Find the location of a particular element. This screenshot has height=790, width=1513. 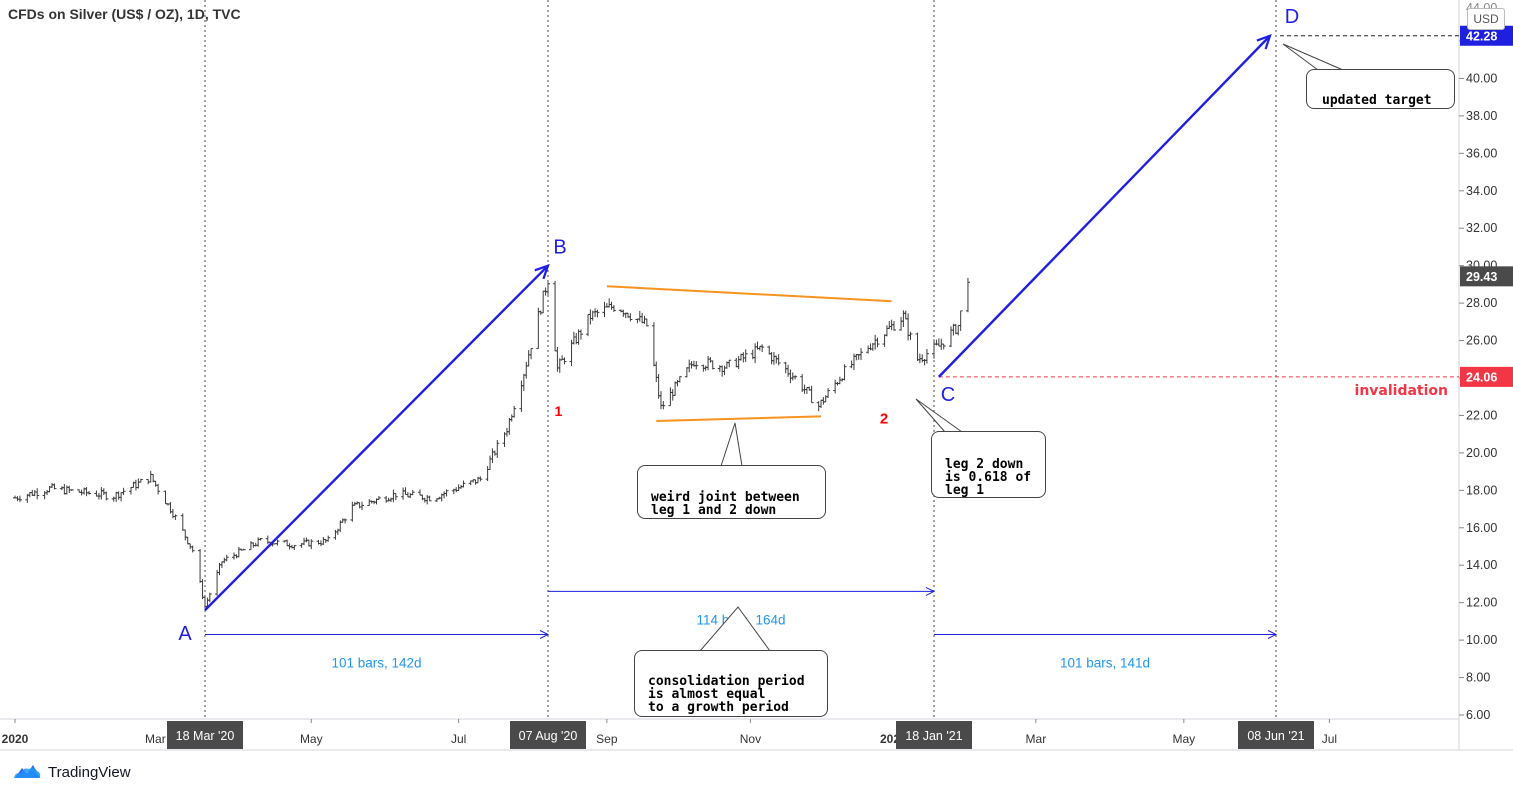

y-tick-label: 8.00 is located at coordinates (1478, 678).